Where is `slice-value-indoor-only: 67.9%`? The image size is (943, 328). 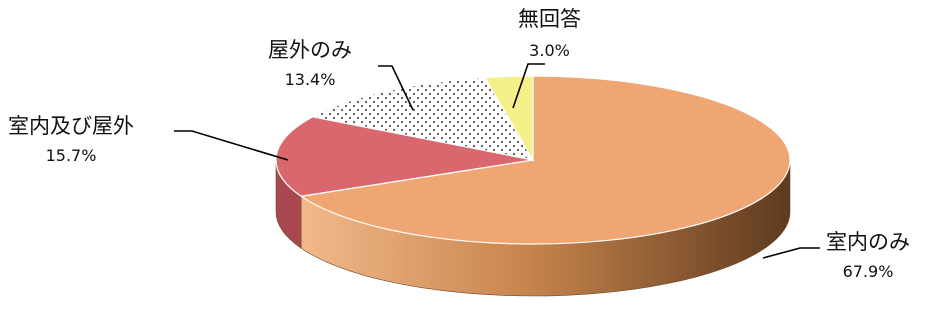 slice-value-indoor-only: 67.9% is located at coordinates (868, 271).